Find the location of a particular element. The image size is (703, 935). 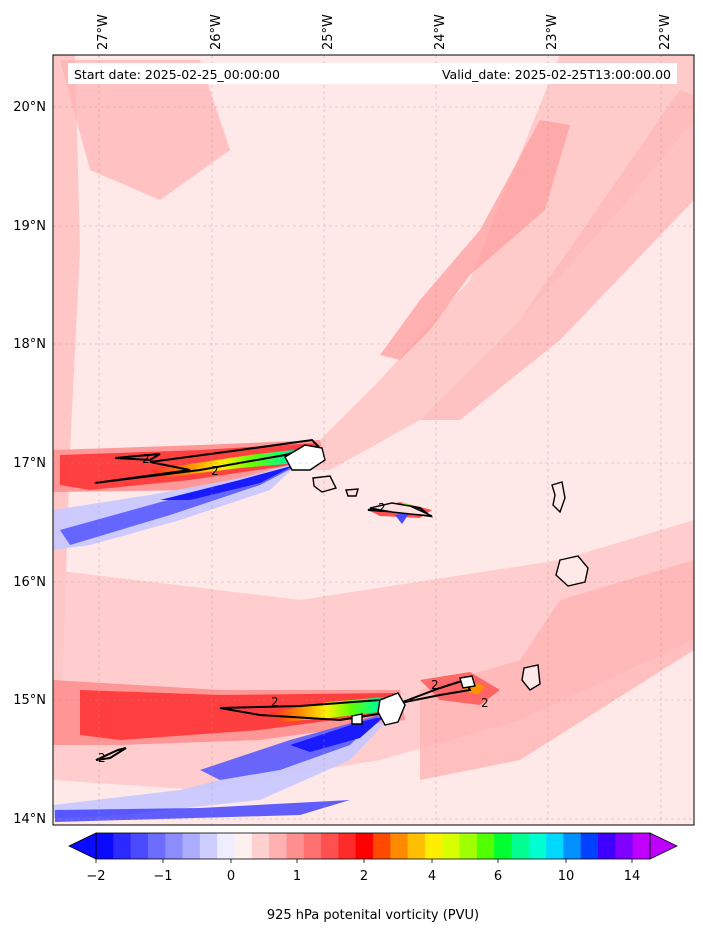

colorbar-tick-label: 2 is located at coordinates (364, 876).